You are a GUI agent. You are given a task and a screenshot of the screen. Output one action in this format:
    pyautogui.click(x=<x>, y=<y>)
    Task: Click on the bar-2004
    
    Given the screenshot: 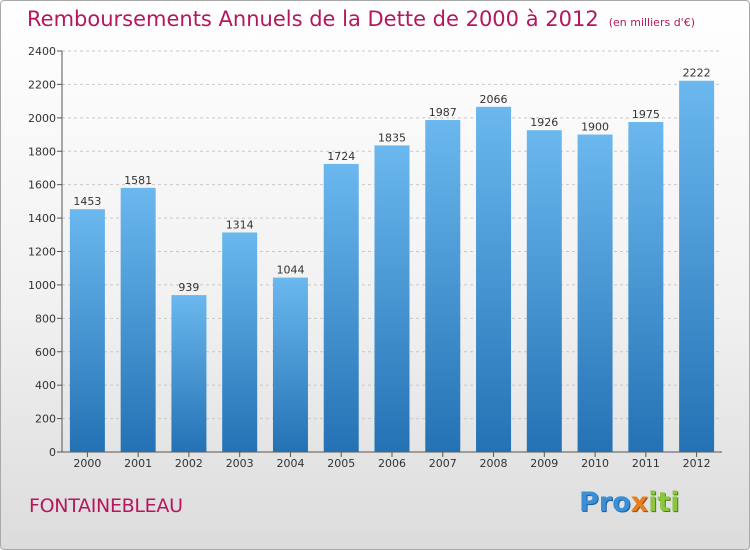 What is the action you would take?
    pyautogui.click(x=290, y=364)
    